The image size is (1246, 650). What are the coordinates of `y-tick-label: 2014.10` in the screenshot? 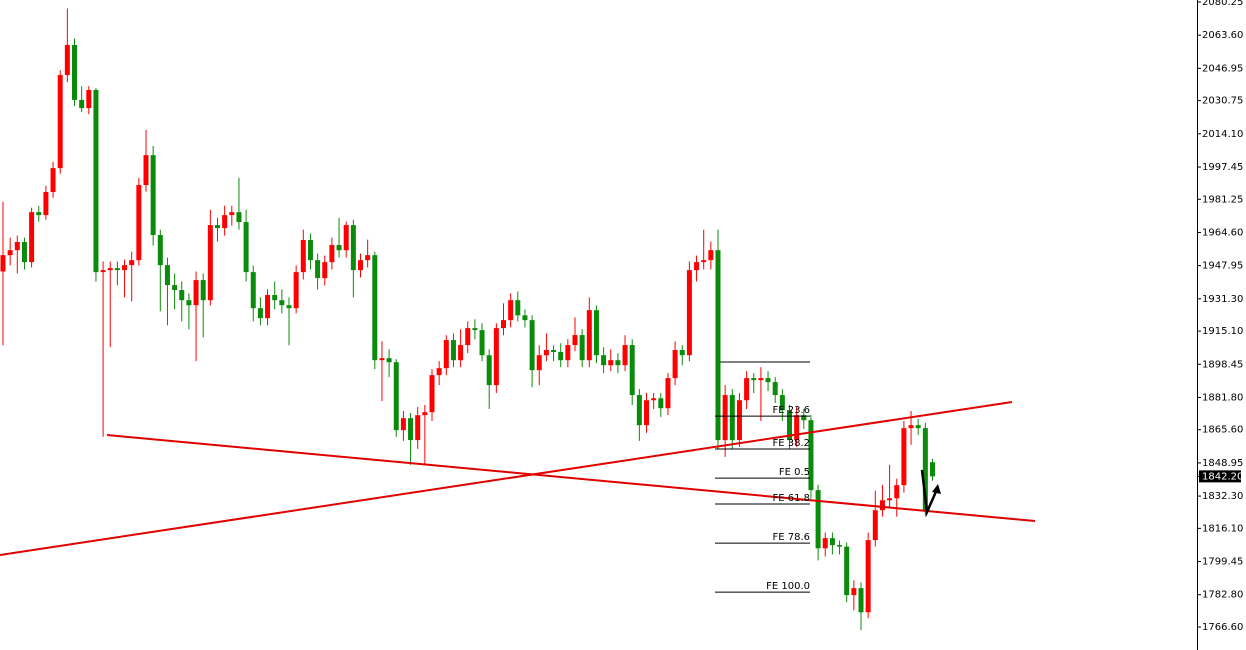 It's located at (1222, 134).